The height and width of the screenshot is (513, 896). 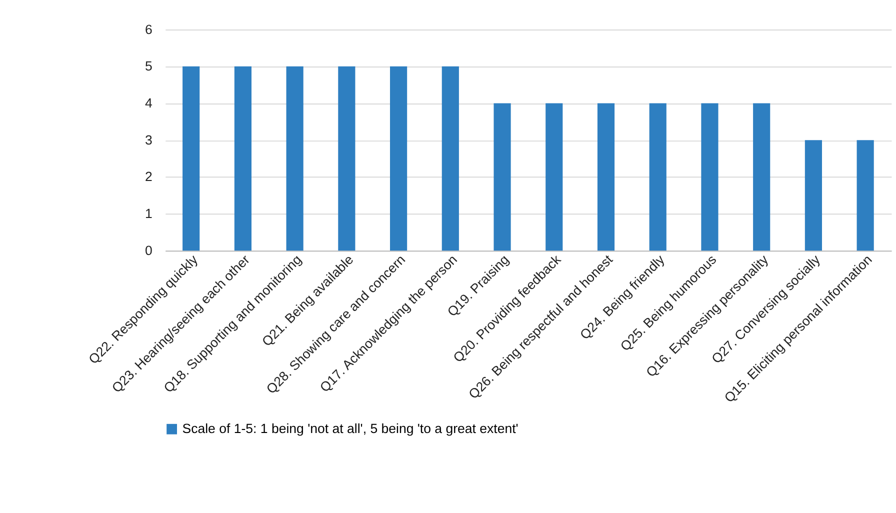 What do you see at coordinates (148, 250) in the screenshot?
I see `y-tick-label: 0` at bounding box center [148, 250].